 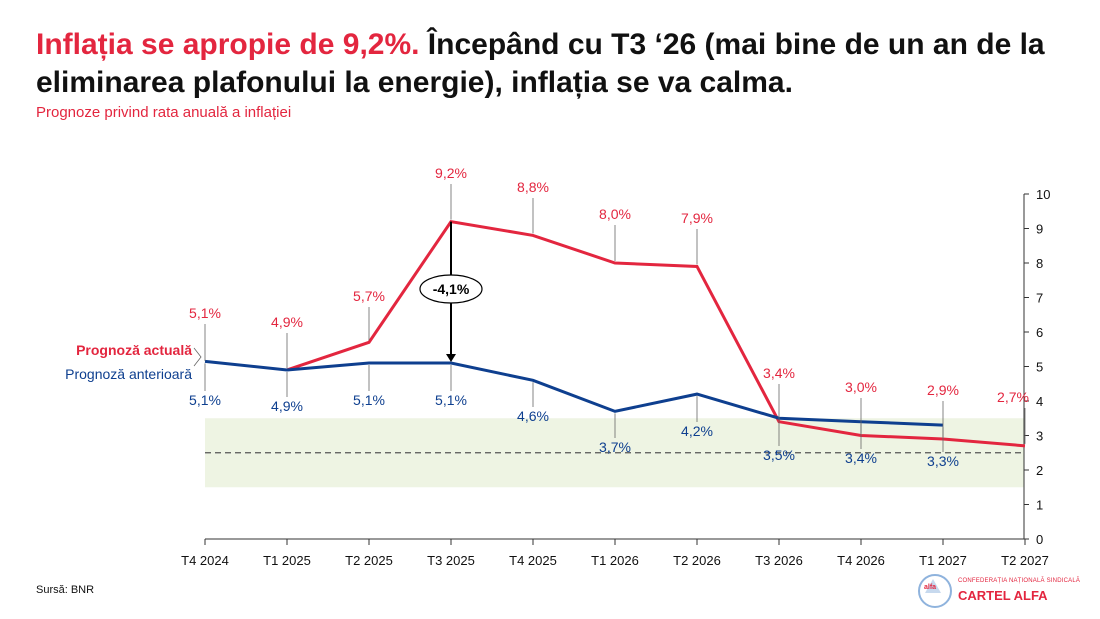 What do you see at coordinates (615, 214) in the screenshot?
I see `data-label-current: 8,0%` at bounding box center [615, 214].